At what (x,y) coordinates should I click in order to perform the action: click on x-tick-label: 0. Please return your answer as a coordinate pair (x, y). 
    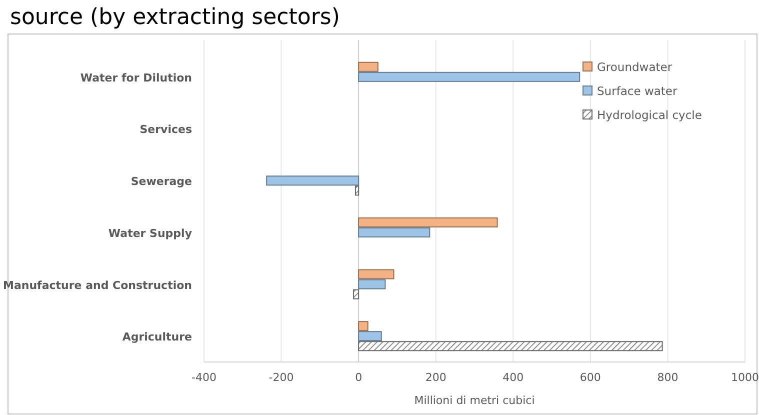
    Looking at the image, I should click on (358, 377).